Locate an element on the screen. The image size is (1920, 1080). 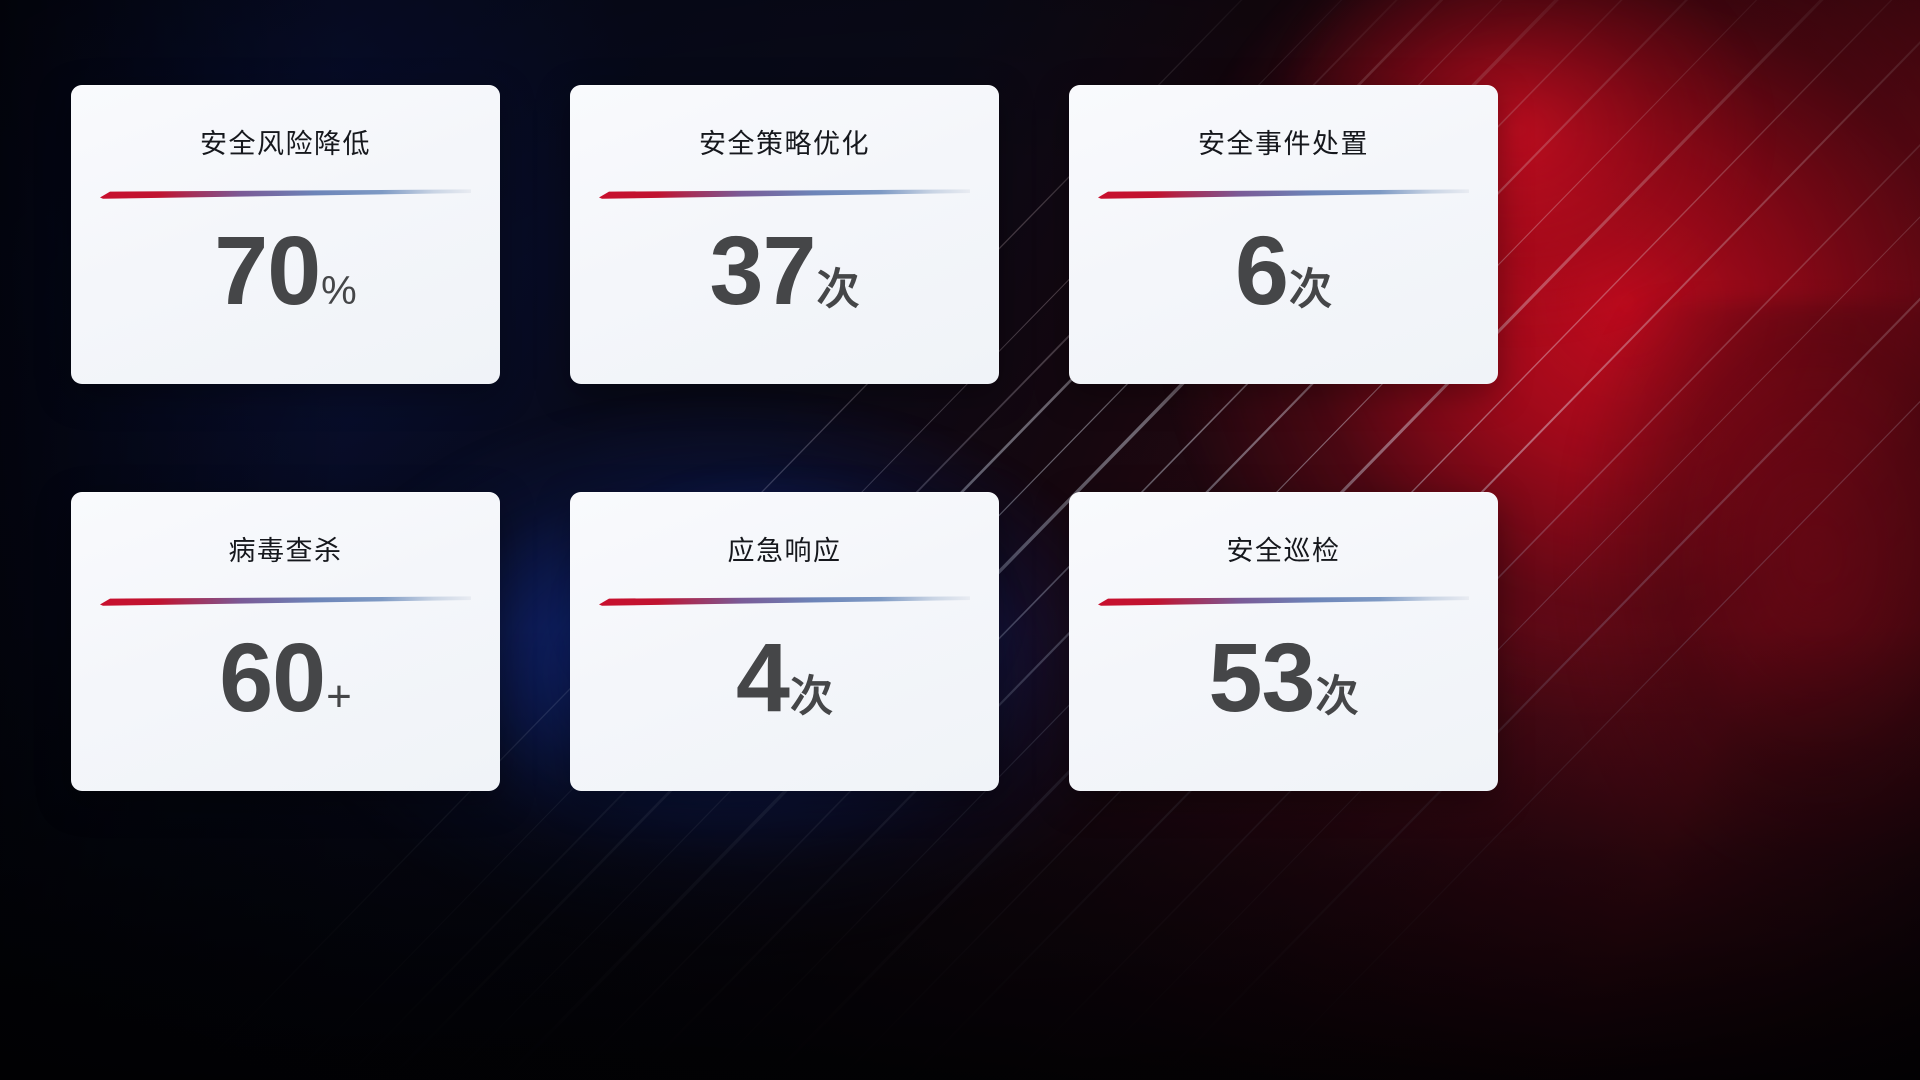
metric-value-number: 53 is located at coordinates (1262, 677).